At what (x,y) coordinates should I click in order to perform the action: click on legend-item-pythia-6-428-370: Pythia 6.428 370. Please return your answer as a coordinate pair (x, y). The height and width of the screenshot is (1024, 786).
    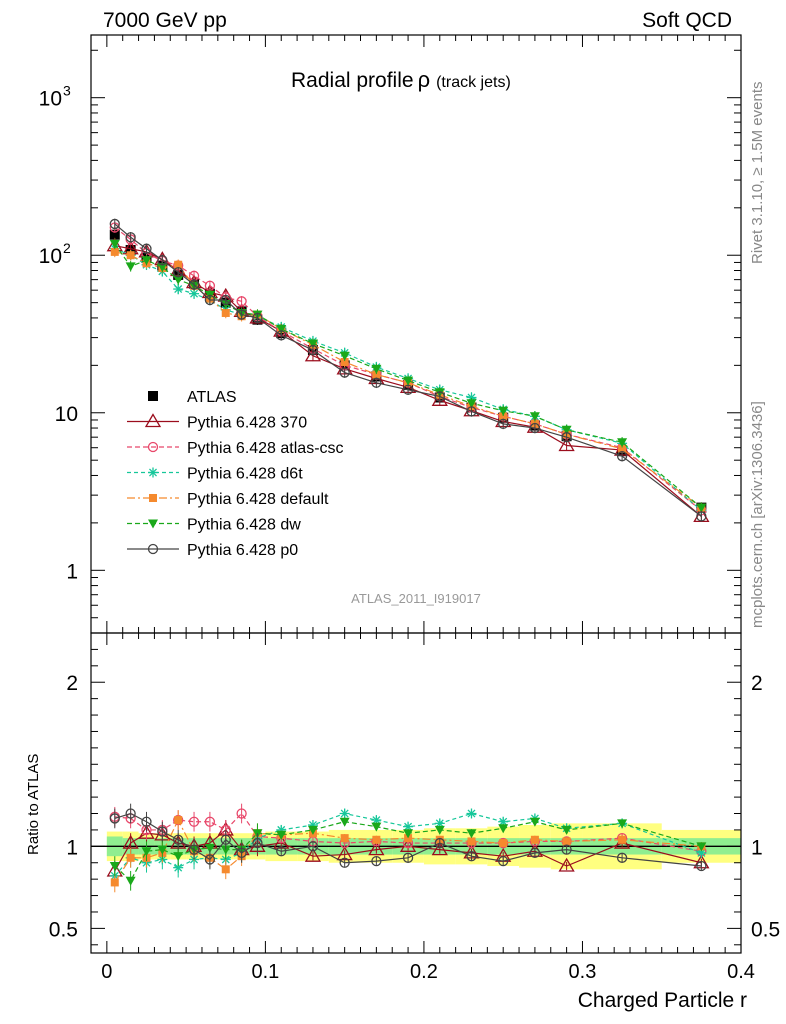
    Looking at the image, I should click on (217, 422).